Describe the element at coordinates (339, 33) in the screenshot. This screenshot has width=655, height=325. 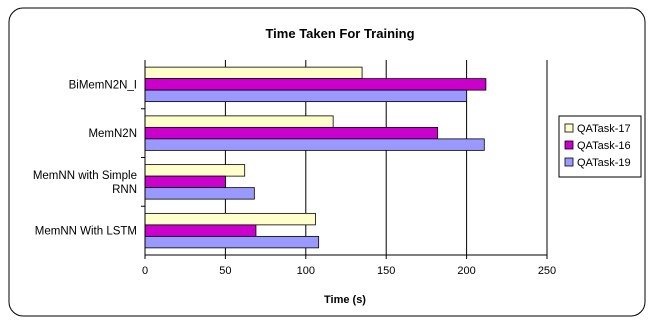
I see `chart-title: Time Taken For Training` at that location.